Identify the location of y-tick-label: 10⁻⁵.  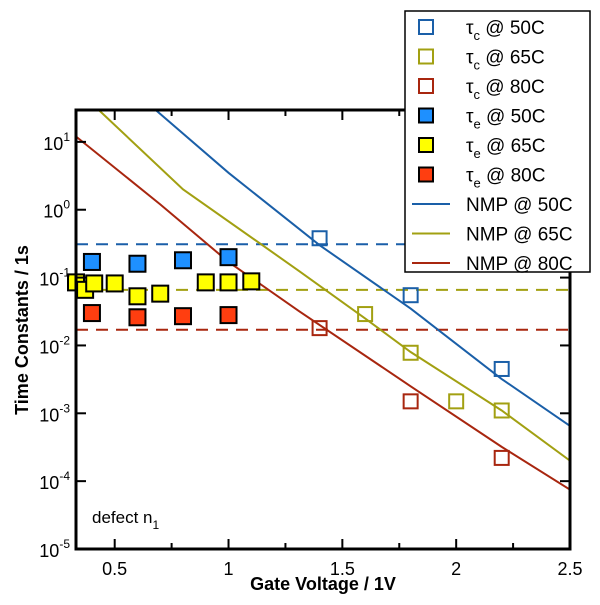
(54, 549).